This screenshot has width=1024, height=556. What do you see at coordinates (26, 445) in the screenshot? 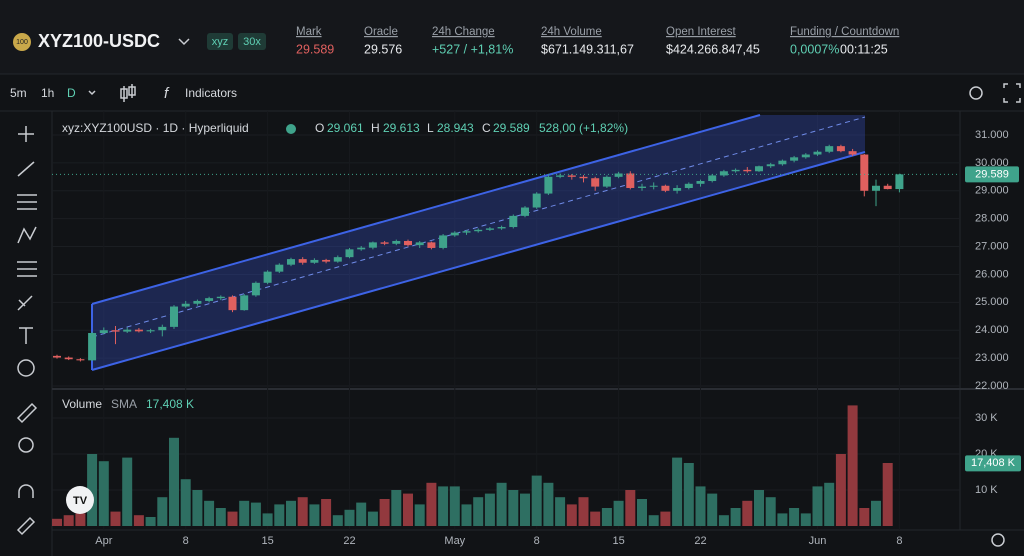
I see `zoom-tool` at bounding box center [26, 445].